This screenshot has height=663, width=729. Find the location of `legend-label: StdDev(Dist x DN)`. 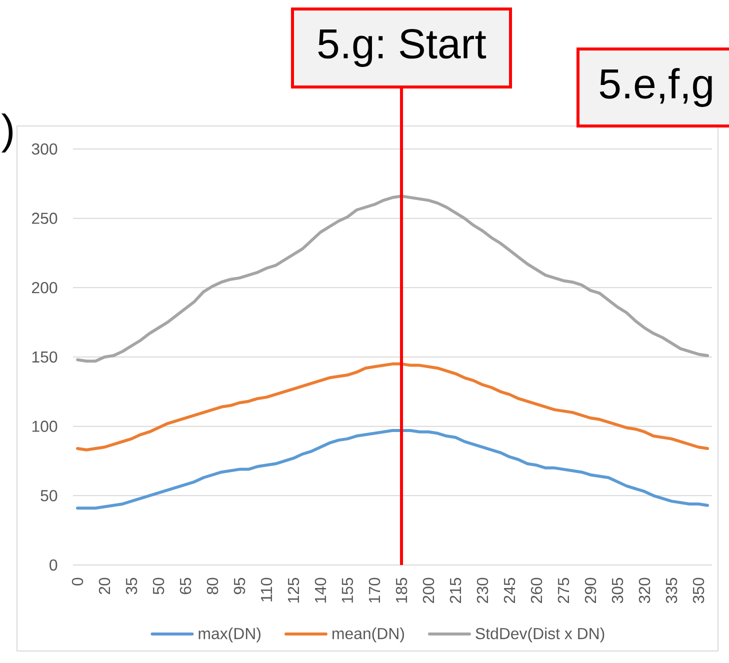

legend-label: StdDev(Dist x DN) is located at coordinates (540, 635).